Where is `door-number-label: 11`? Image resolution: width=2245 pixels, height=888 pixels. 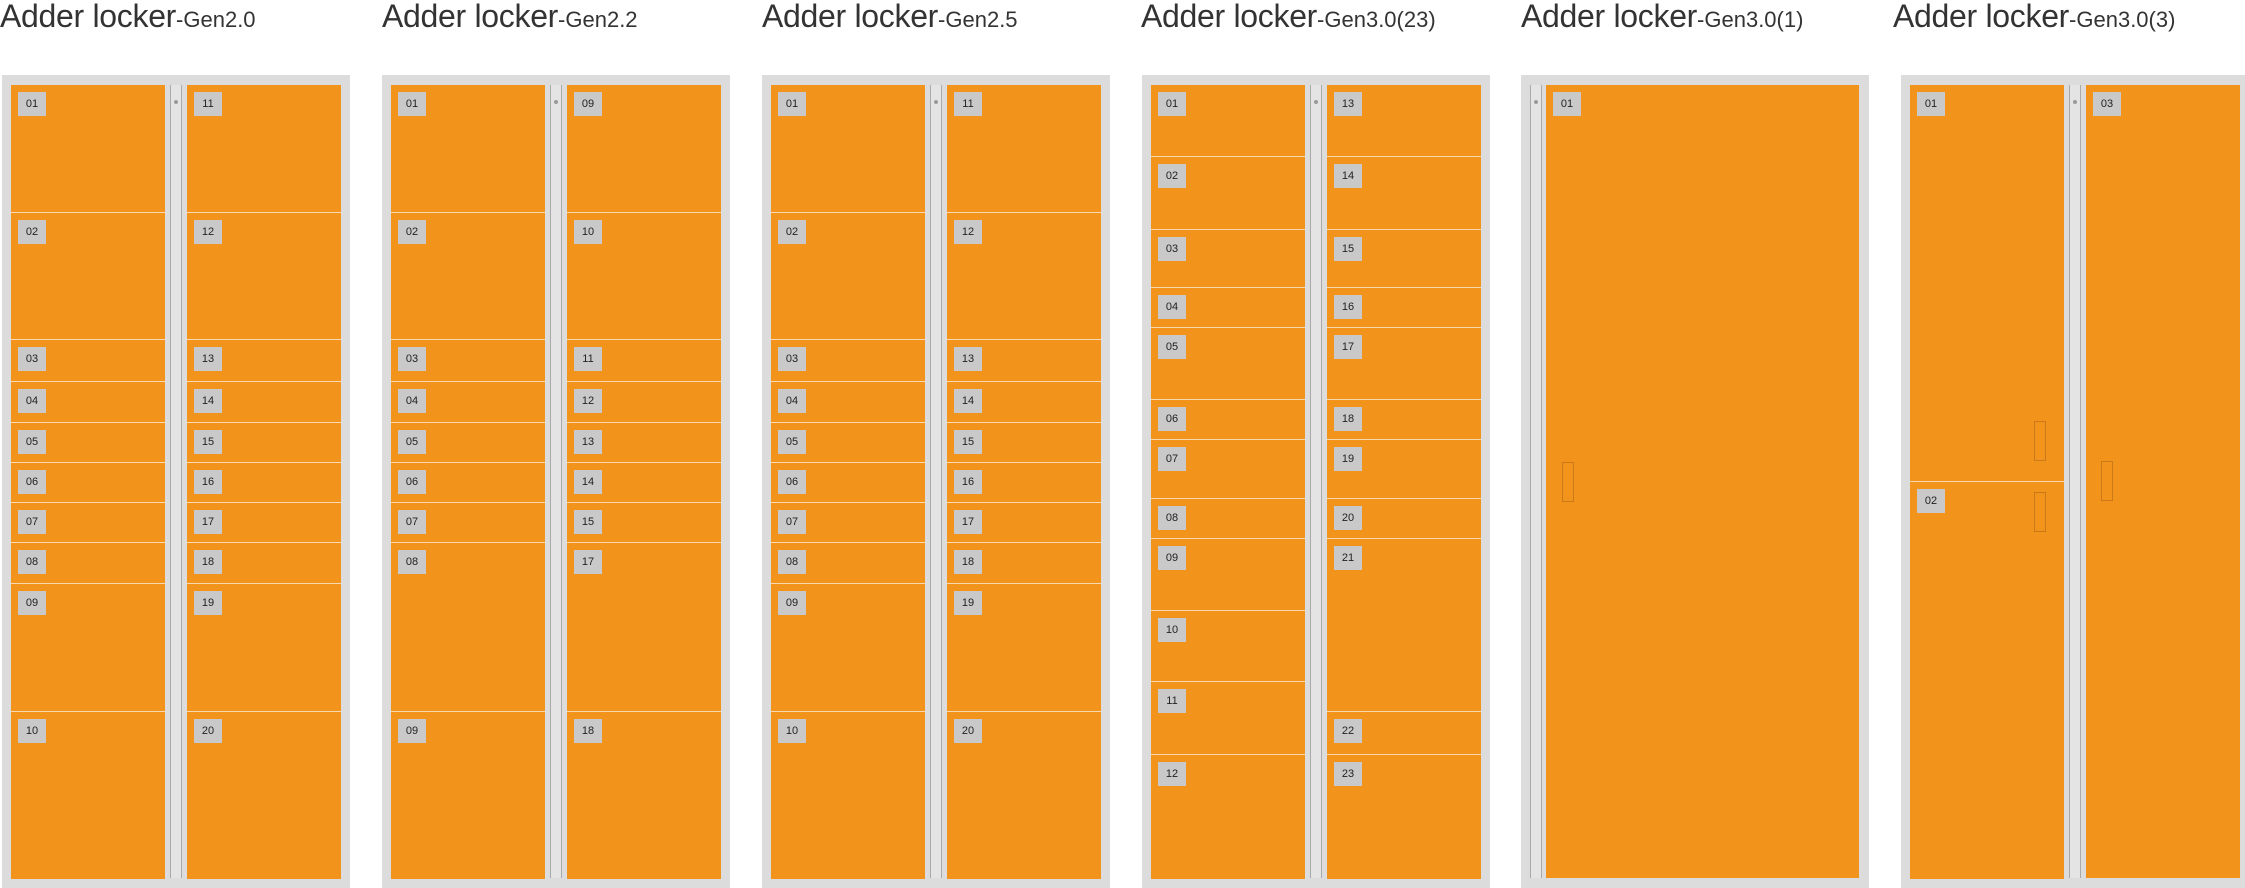
door-number-label: 11 is located at coordinates (588, 359).